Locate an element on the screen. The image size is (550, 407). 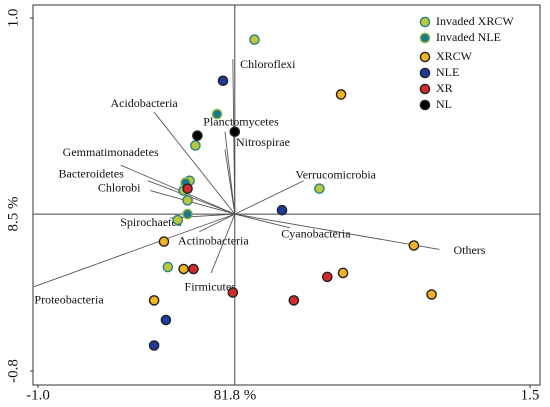
y-tick-label: -0.8 is located at coordinates (13, 371).